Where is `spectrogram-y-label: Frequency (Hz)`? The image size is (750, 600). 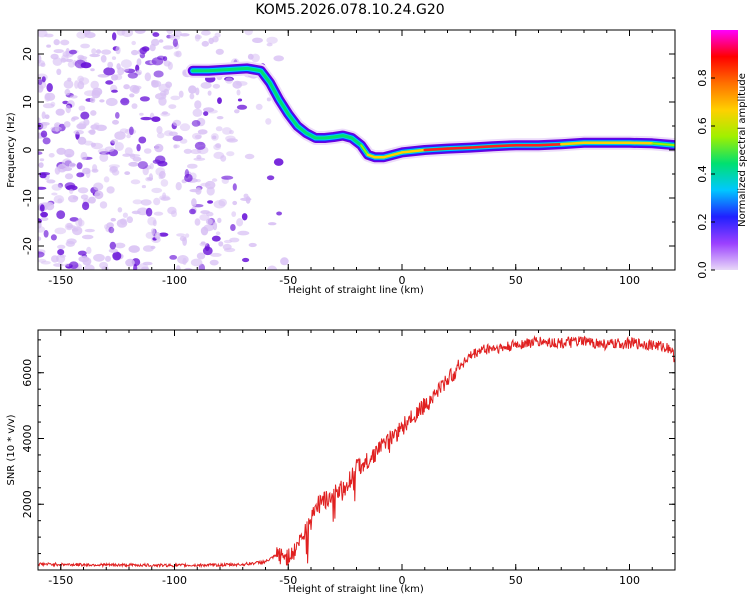 spectrogram-y-label: Frequency (Hz) is located at coordinates (11, 150).